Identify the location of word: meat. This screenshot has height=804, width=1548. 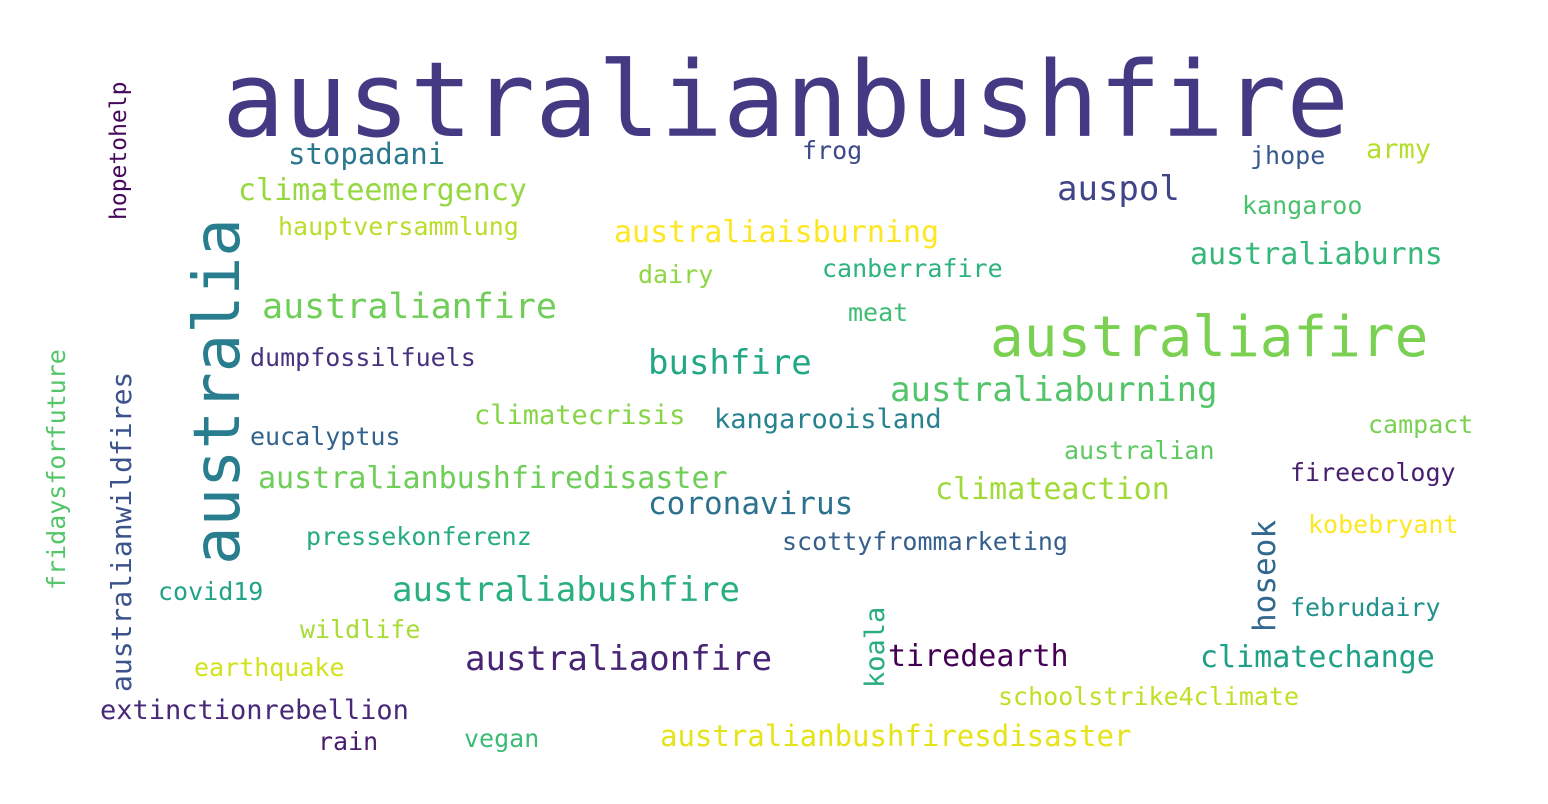
(878, 312).